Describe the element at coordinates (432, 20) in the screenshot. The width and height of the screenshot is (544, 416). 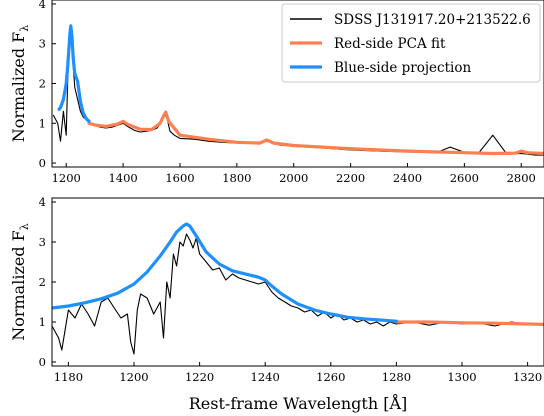
I see `legend-entry: SDSS J131917.20+213522.6` at that location.